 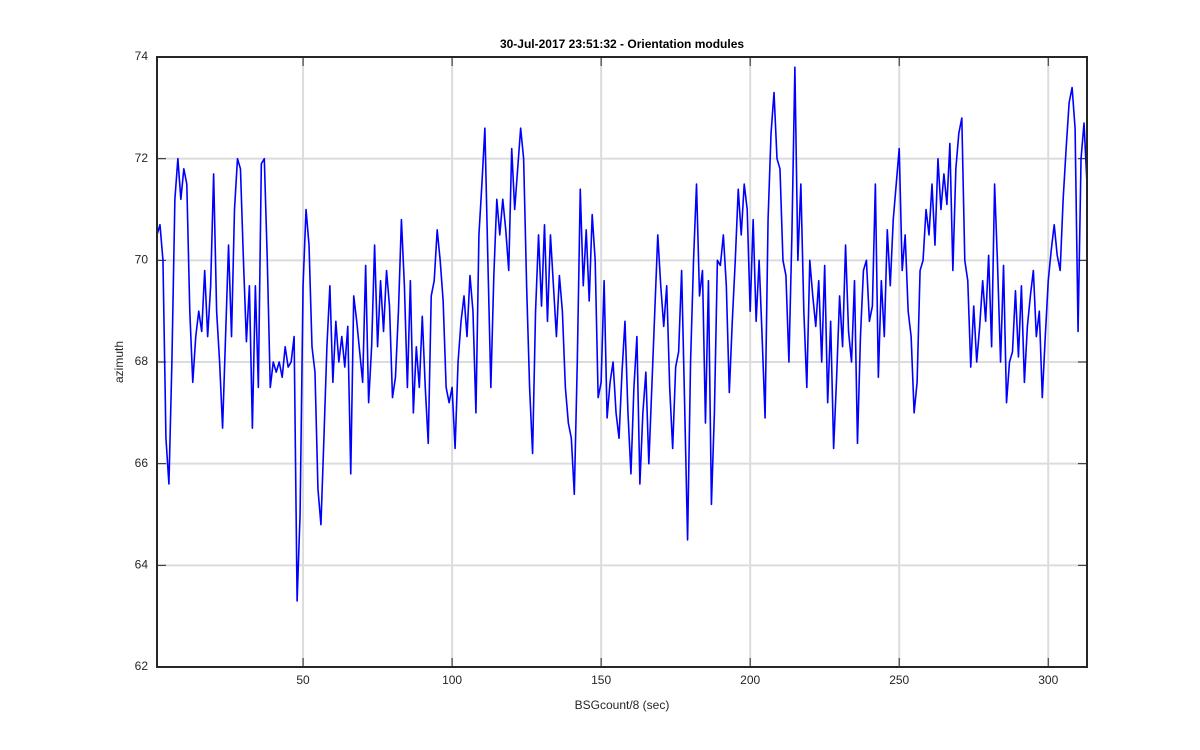 What do you see at coordinates (142, 666) in the screenshot?
I see `y-tick-label: 62` at bounding box center [142, 666].